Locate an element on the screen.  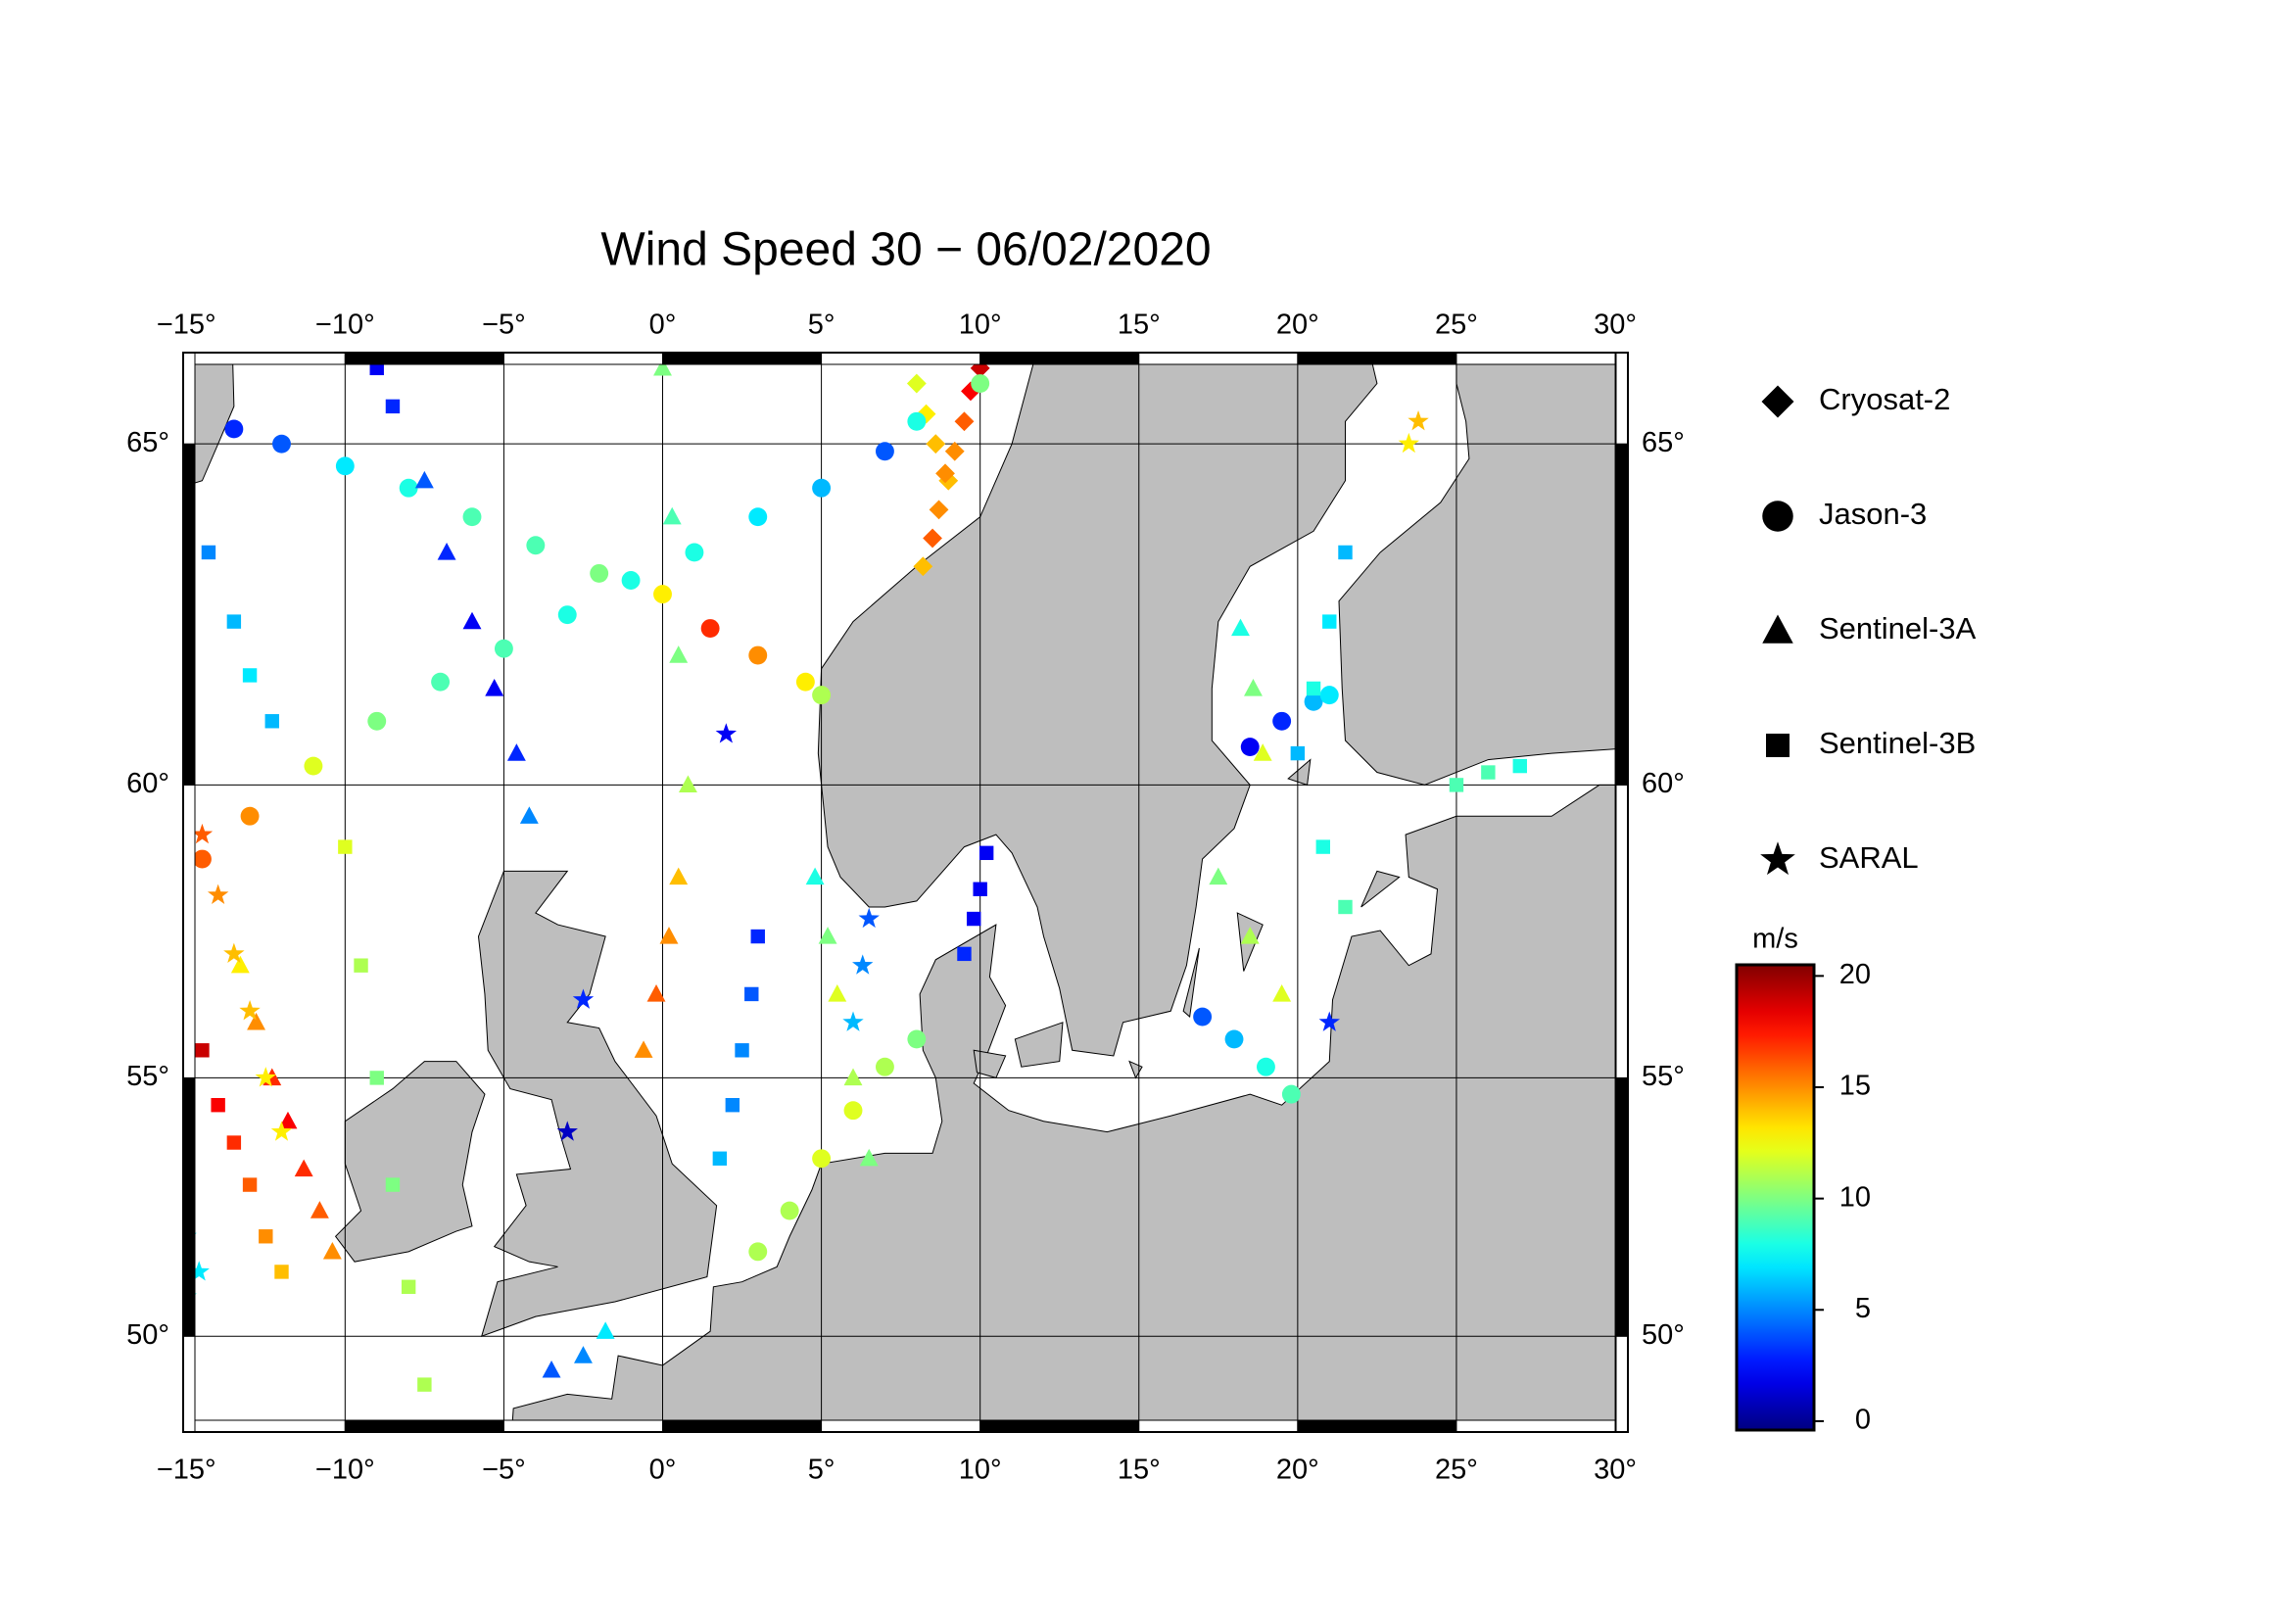
lon-tick-label: 0° is located at coordinates (663, 1470).